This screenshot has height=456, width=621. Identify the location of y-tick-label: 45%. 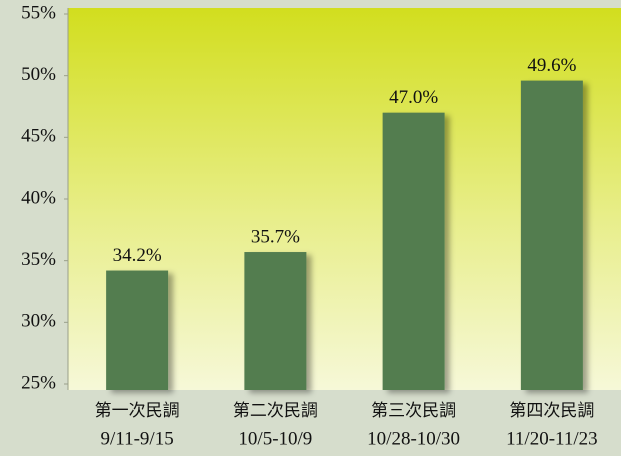
(38, 136).